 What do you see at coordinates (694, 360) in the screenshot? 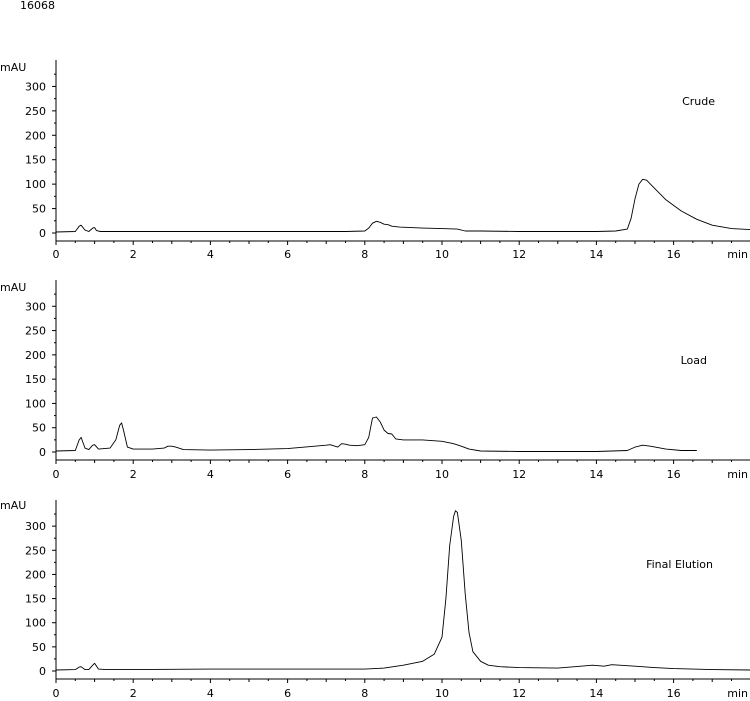
I see `trace-title: Load` at bounding box center [694, 360].